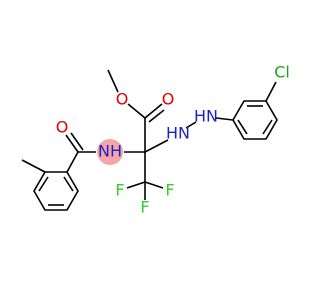  I want to click on highlight, so click(110, 152).